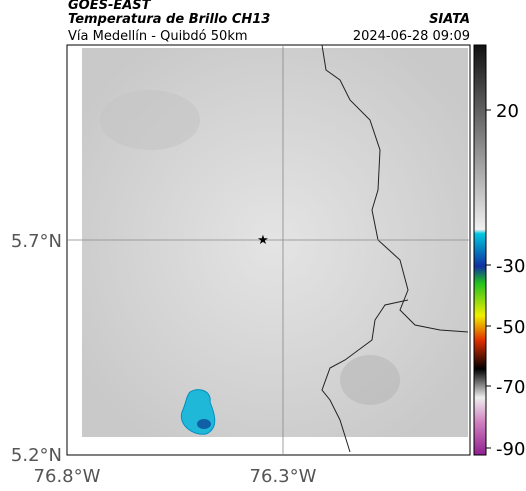  What do you see at coordinates (158, 36) in the screenshot?
I see `route: Vía Medellín - Quibdó 50km` at bounding box center [158, 36].